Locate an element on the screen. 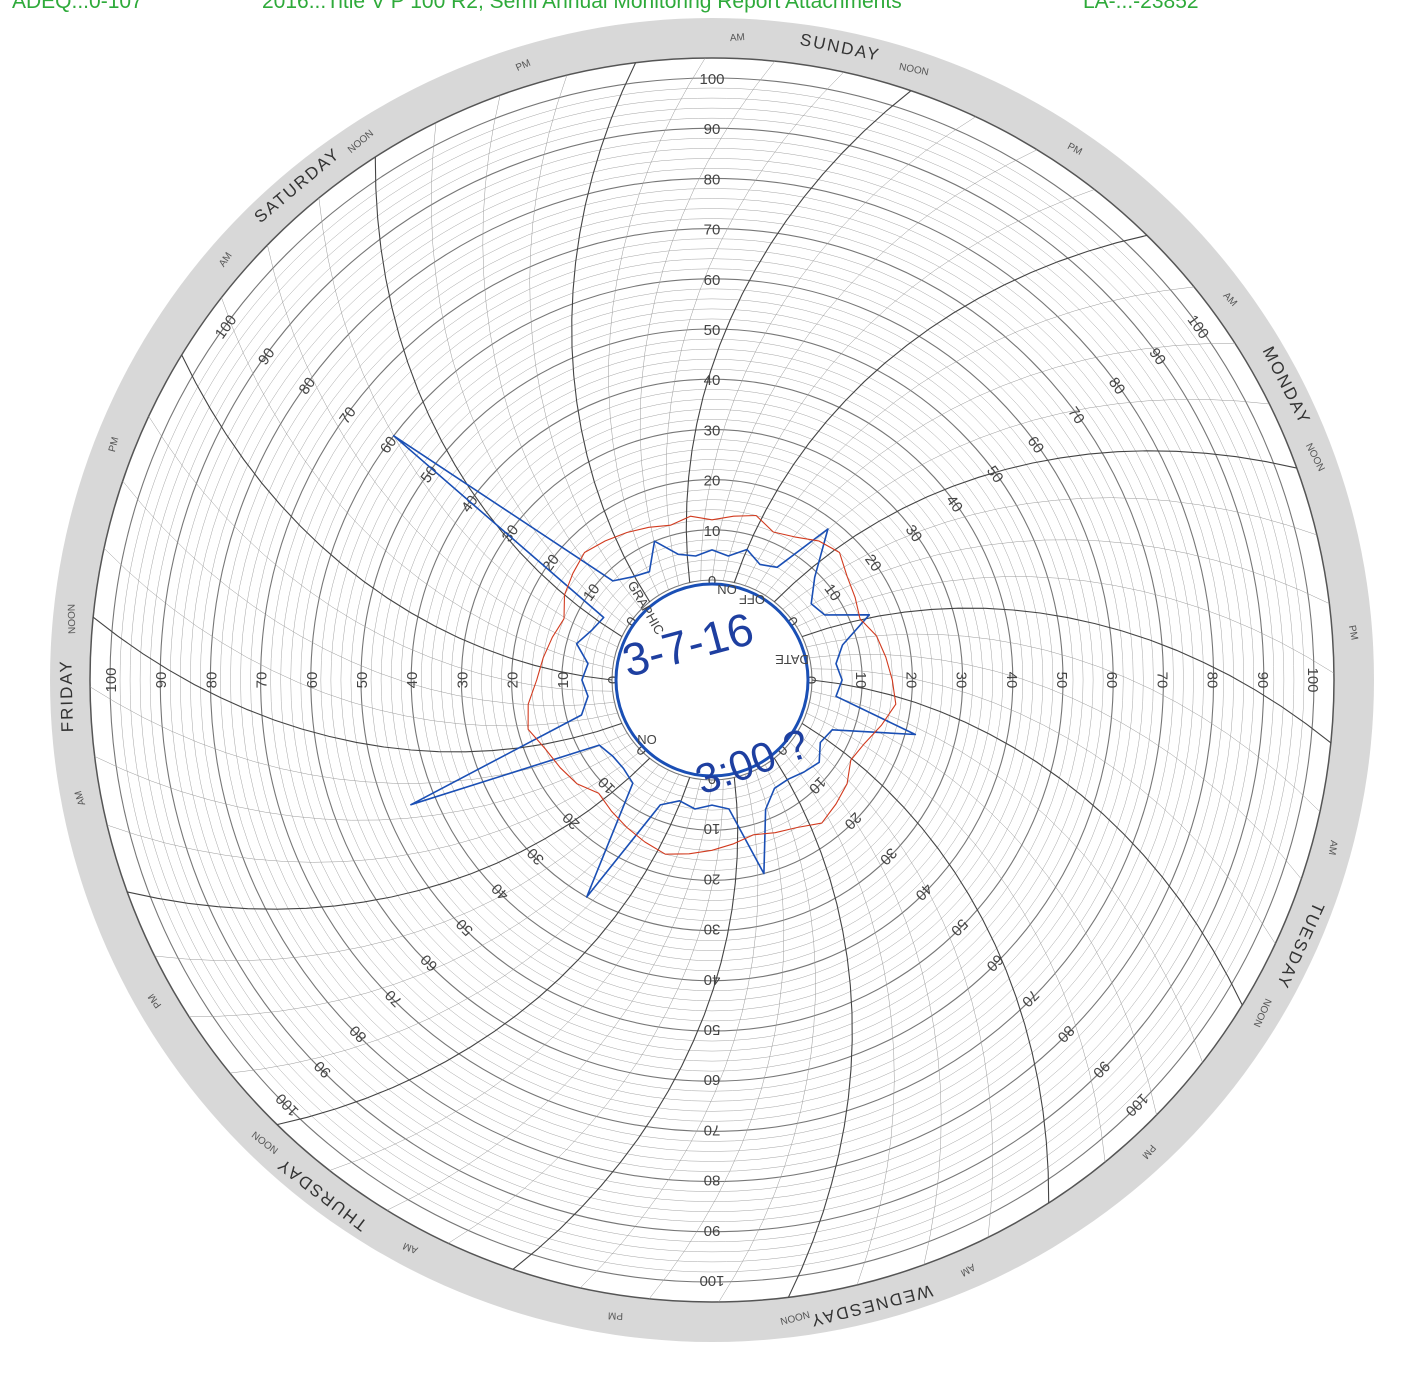  day-sub-label: PM is located at coordinates (615, 1314).